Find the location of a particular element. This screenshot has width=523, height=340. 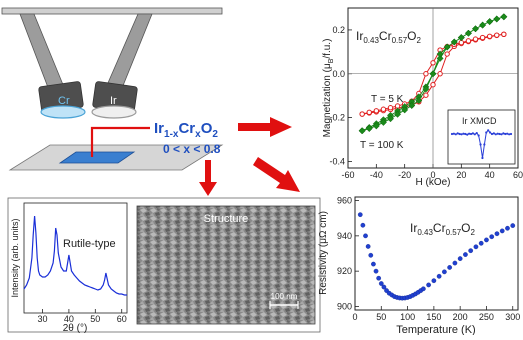

scale-bar-label: 100 nm is located at coordinates (284, 296).